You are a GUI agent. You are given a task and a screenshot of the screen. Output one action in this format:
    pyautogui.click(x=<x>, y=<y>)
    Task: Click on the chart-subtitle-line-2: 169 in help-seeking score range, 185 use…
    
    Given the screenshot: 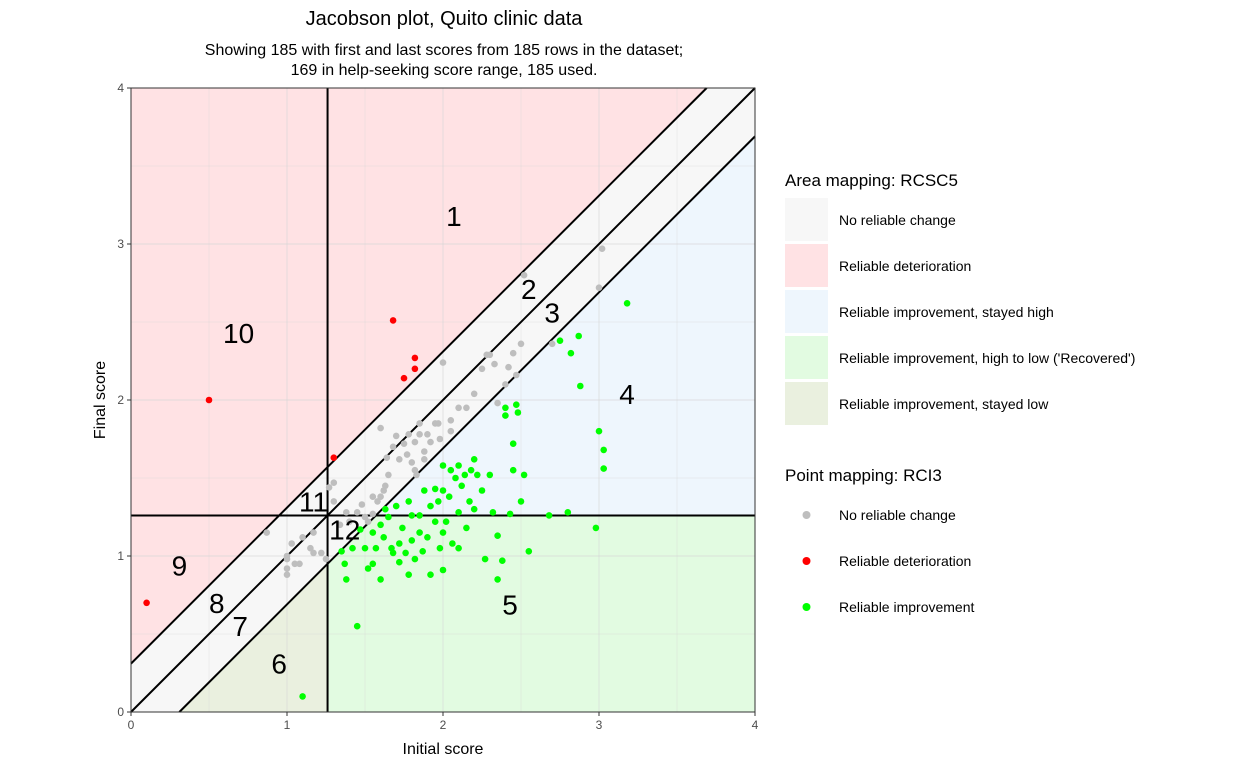 What is the action you would take?
    pyautogui.click(x=444, y=70)
    